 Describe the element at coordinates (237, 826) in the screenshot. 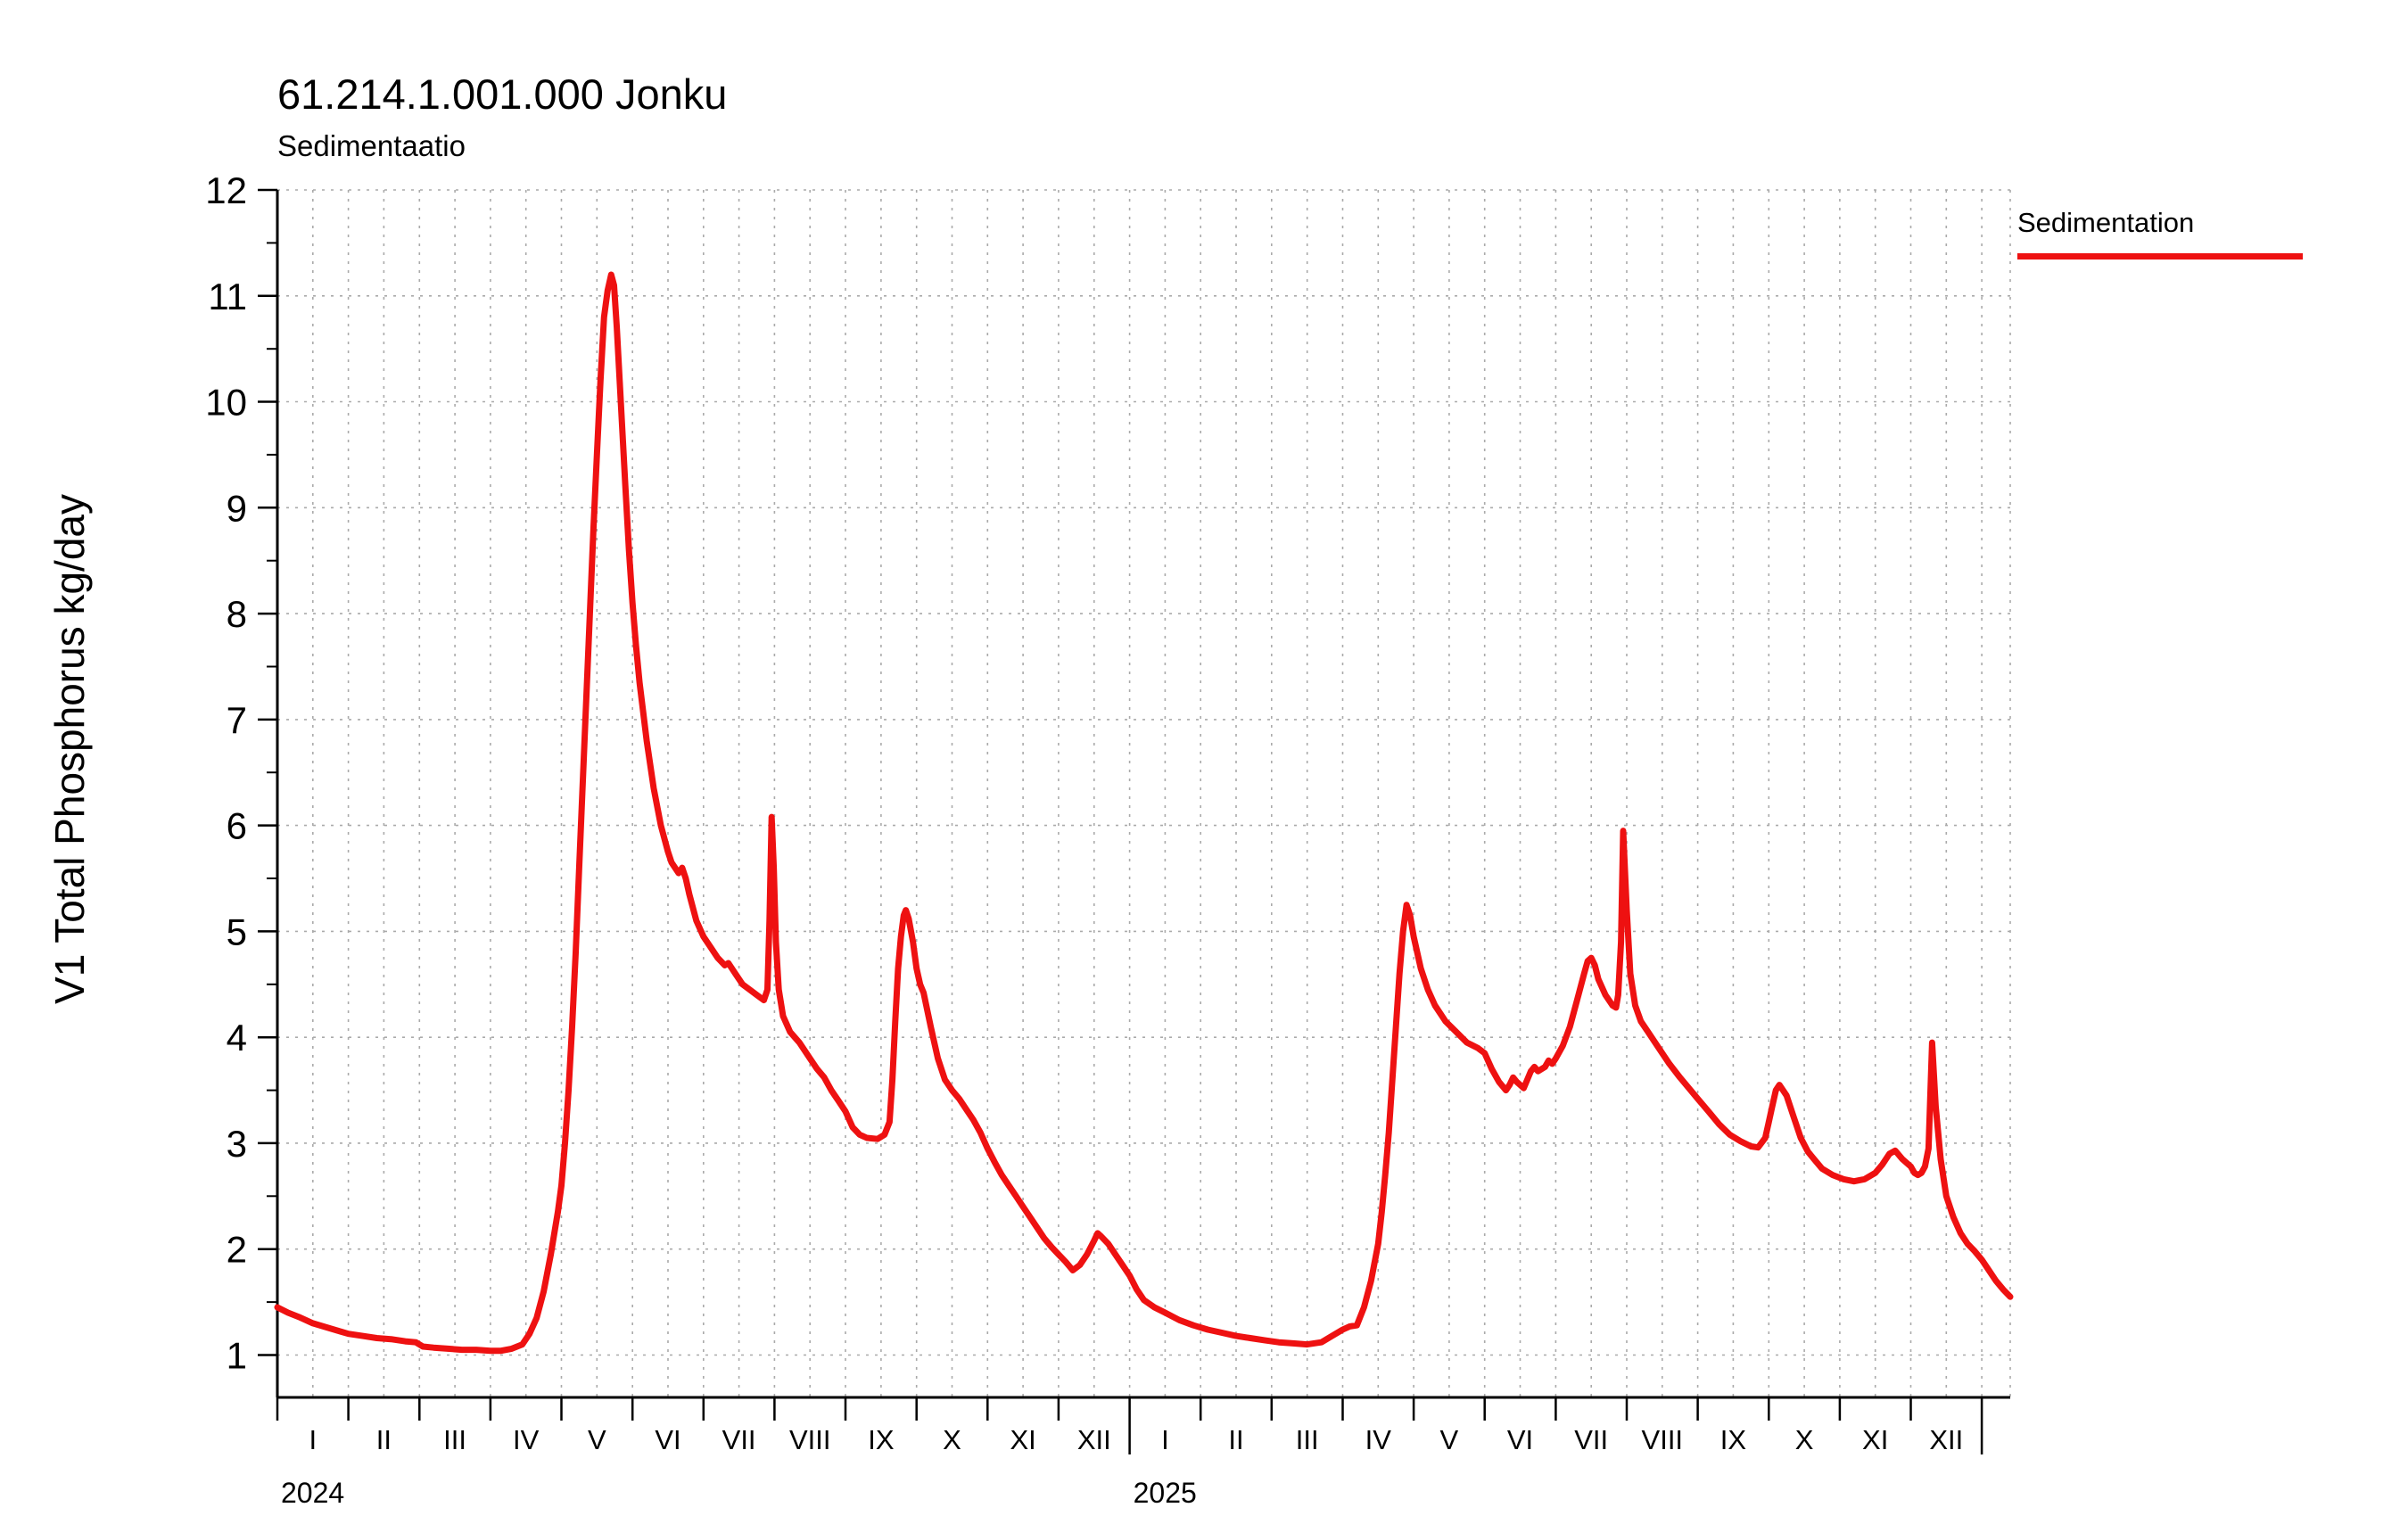

I see `y-tick-label: 6` at that location.